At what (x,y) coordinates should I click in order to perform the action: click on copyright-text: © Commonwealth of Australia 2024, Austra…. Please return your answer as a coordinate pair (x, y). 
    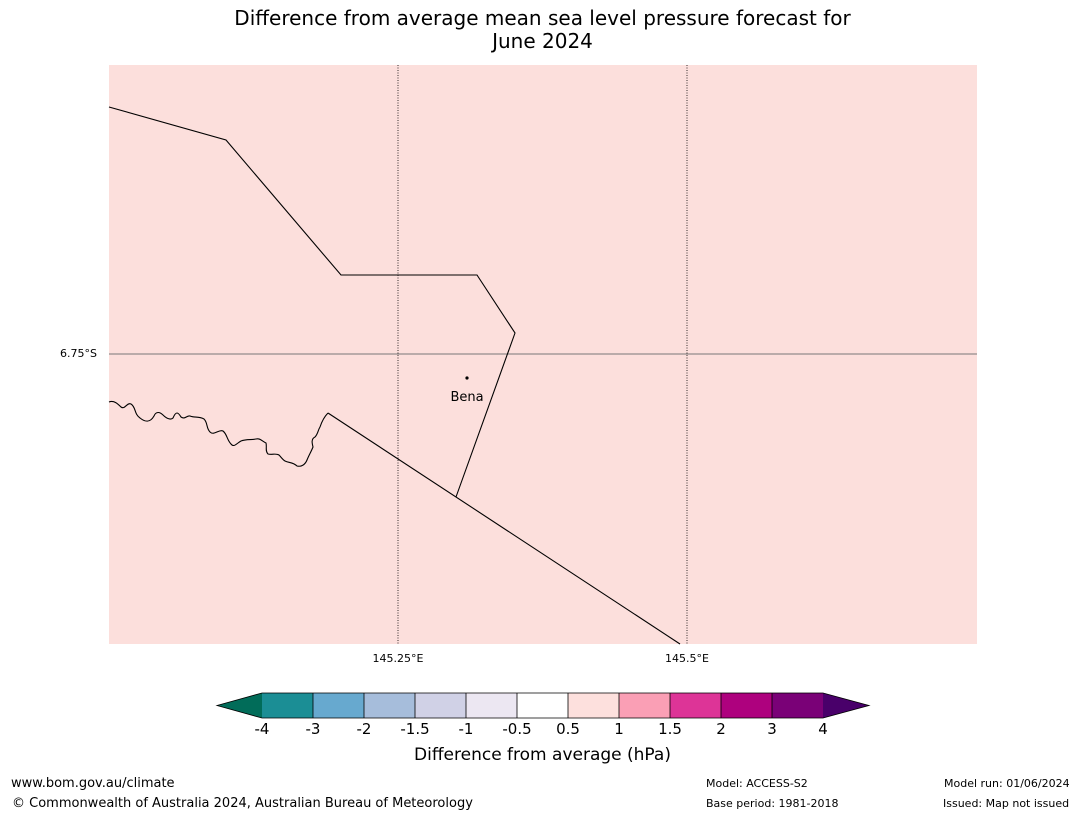
    Looking at the image, I should click on (242, 803).